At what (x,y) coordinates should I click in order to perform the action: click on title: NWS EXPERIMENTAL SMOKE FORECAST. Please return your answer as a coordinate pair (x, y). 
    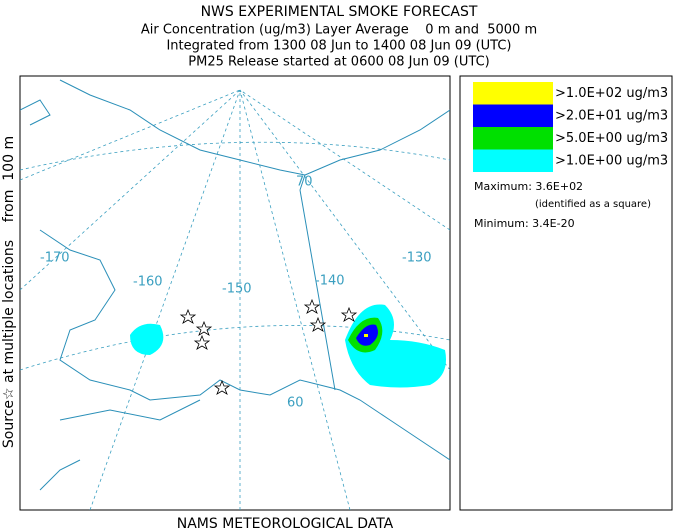
    Looking at the image, I should click on (339, 12).